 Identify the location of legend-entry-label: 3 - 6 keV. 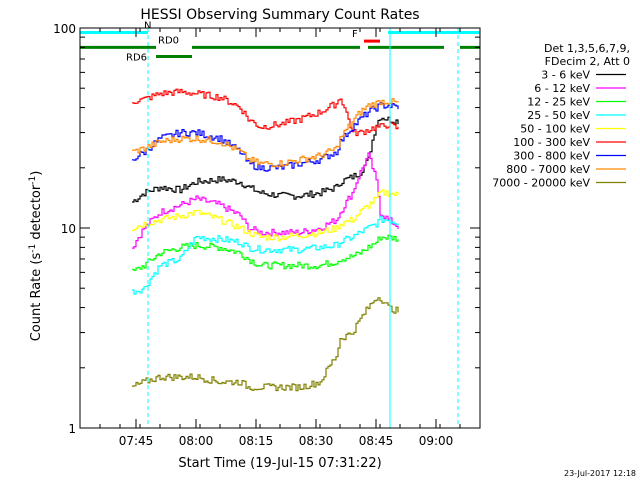
(565, 75).